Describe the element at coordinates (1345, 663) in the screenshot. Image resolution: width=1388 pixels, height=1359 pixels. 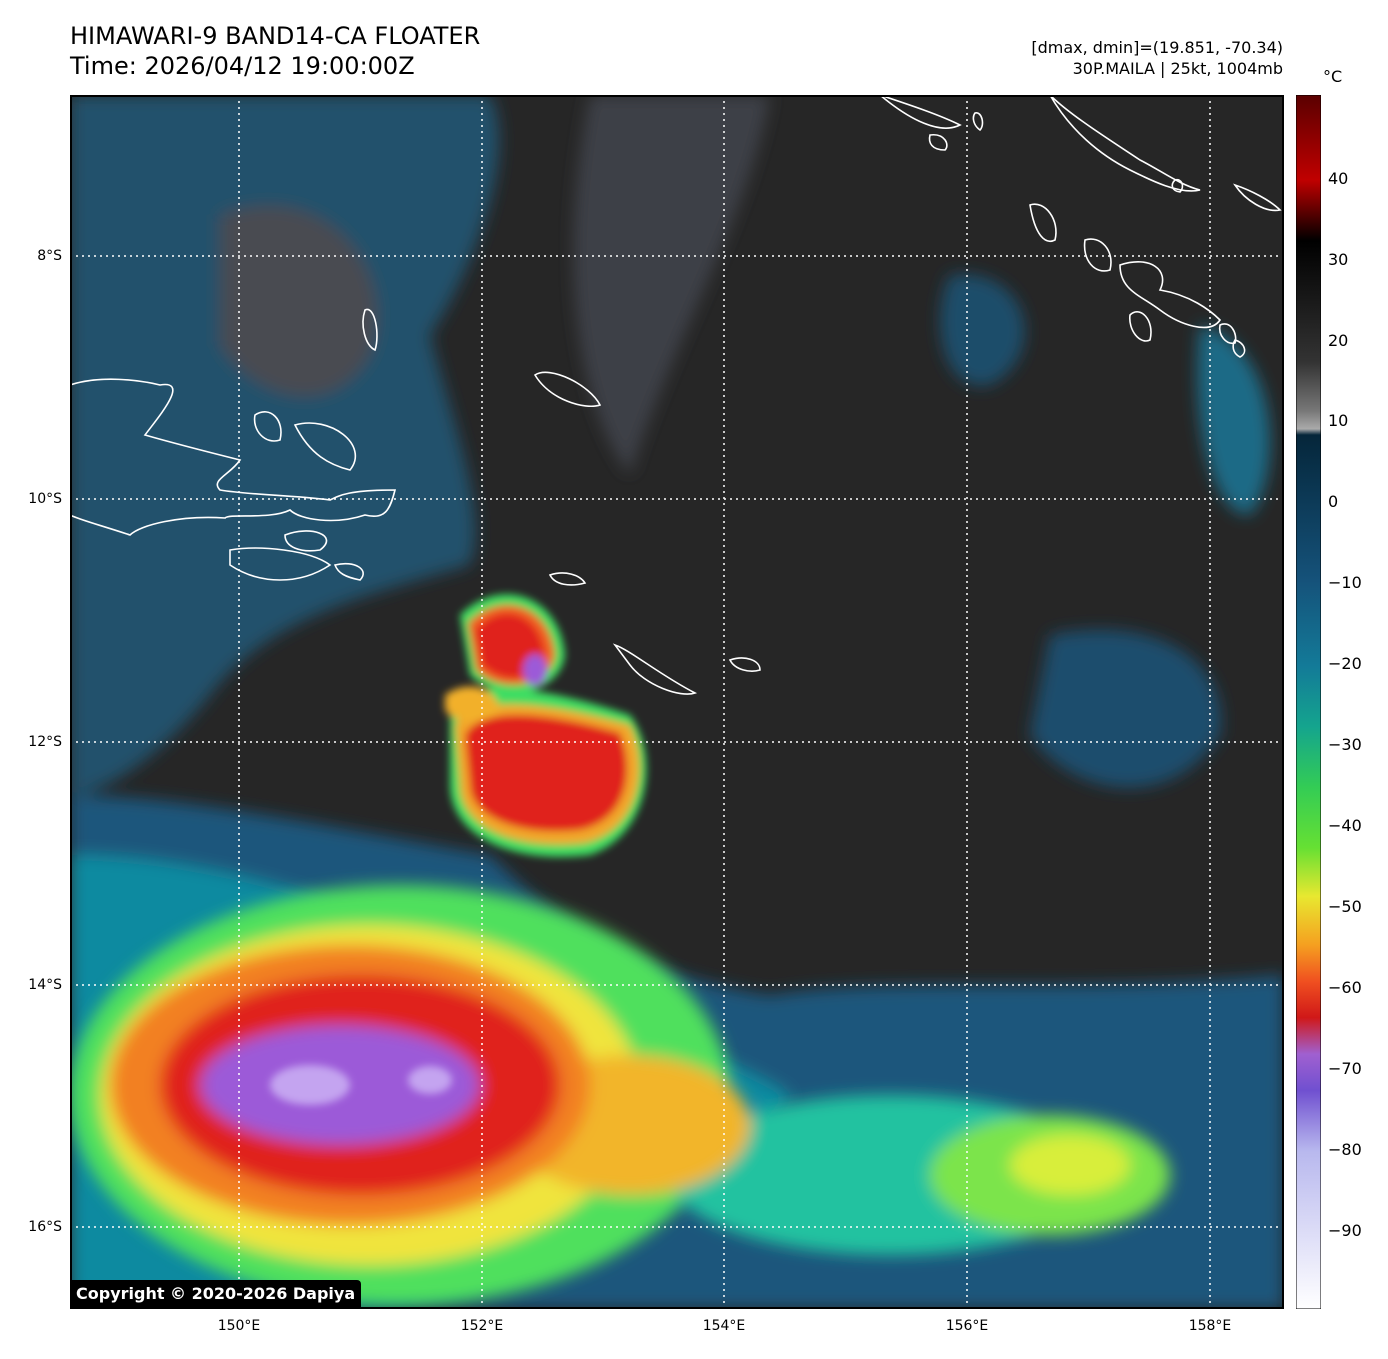
I see `cbar-tick: −20` at that location.